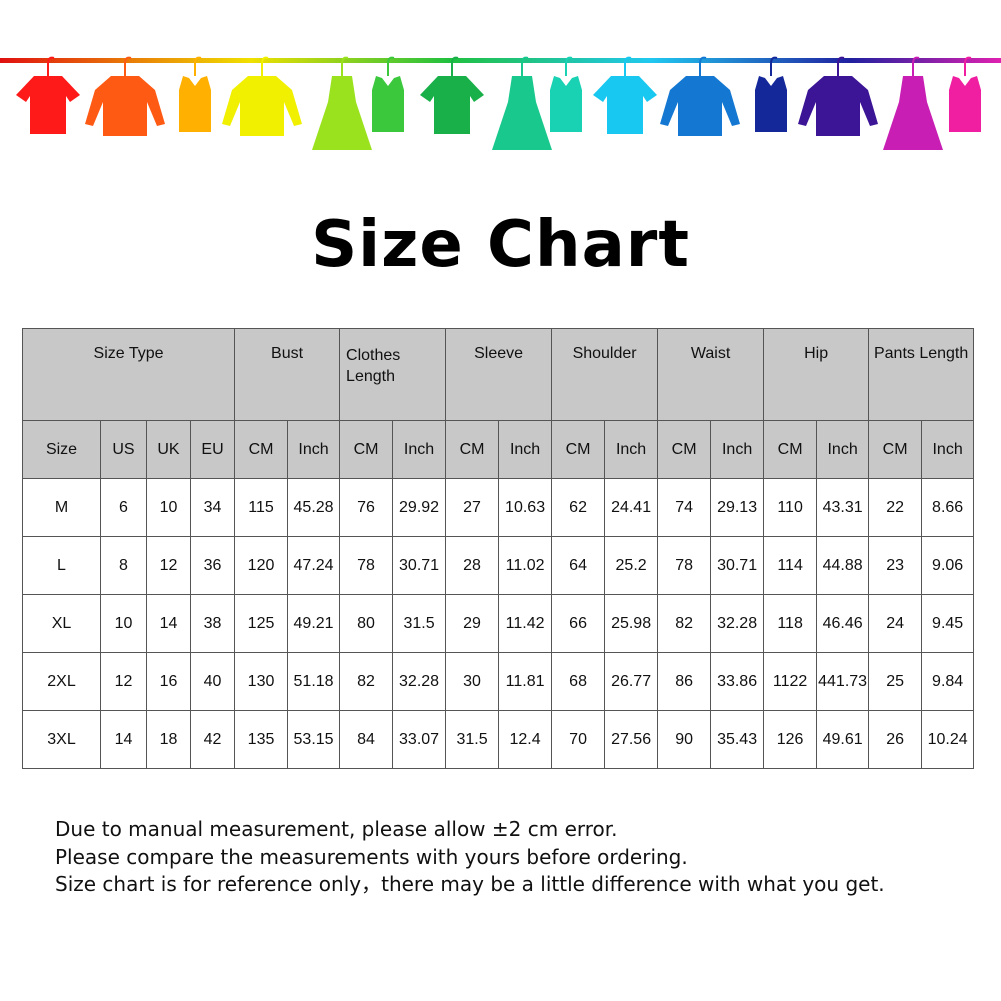  What do you see at coordinates (123, 507) in the screenshot?
I see `table-cell: 6` at bounding box center [123, 507].